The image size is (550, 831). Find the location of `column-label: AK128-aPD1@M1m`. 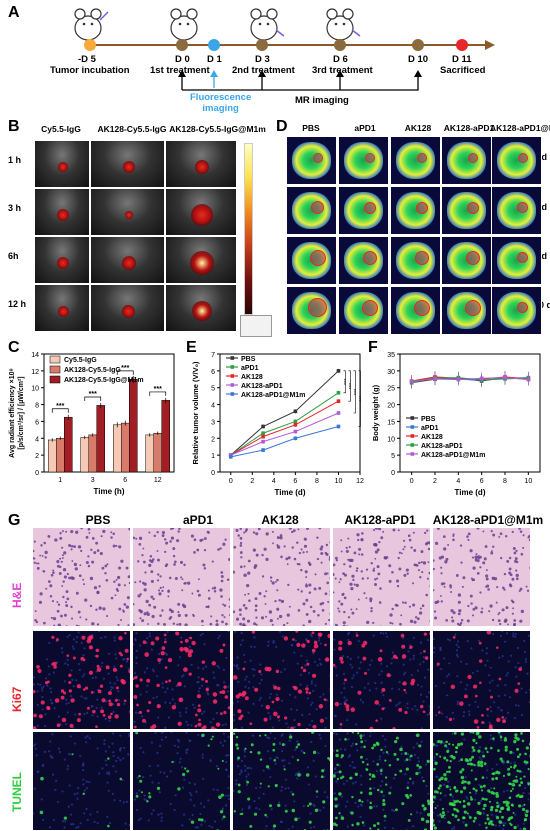

column-label: AK128-aPD1@M1m is located at coordinates (519, 128).